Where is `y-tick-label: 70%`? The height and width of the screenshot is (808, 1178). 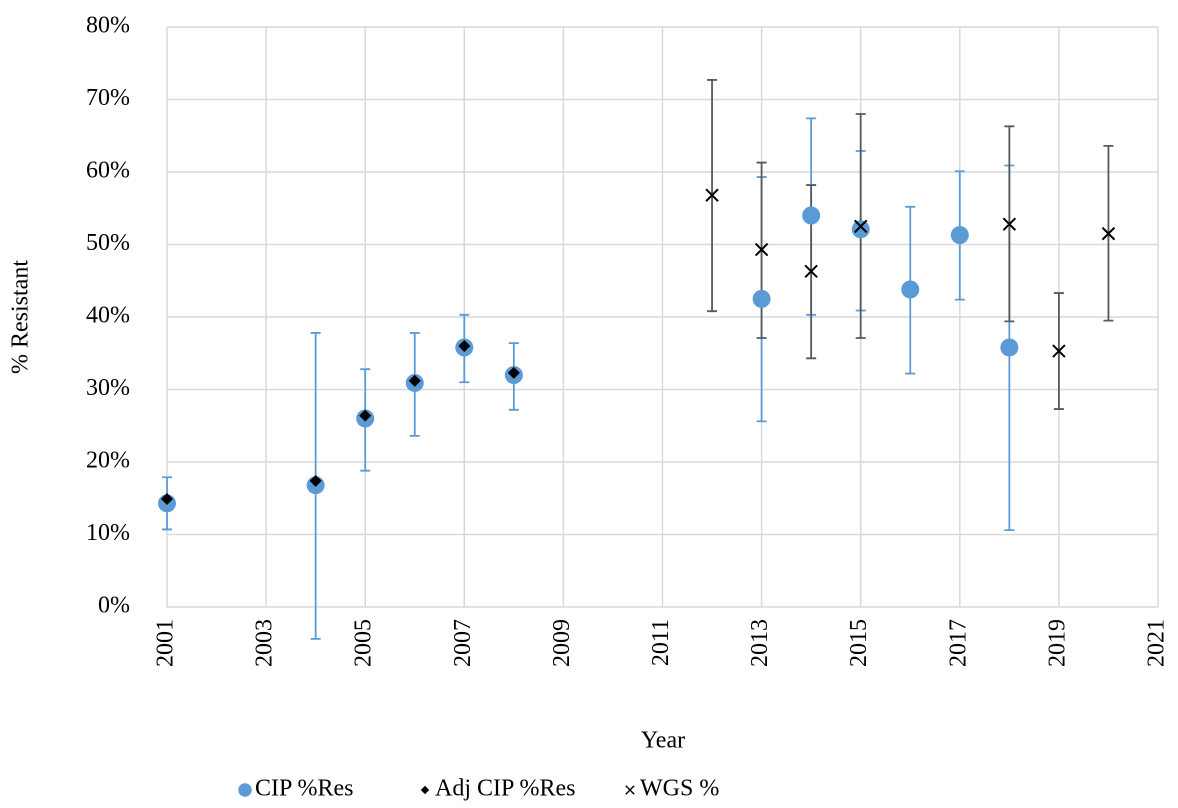 y-tick-label: 70% is located at coordinates (108, 98).